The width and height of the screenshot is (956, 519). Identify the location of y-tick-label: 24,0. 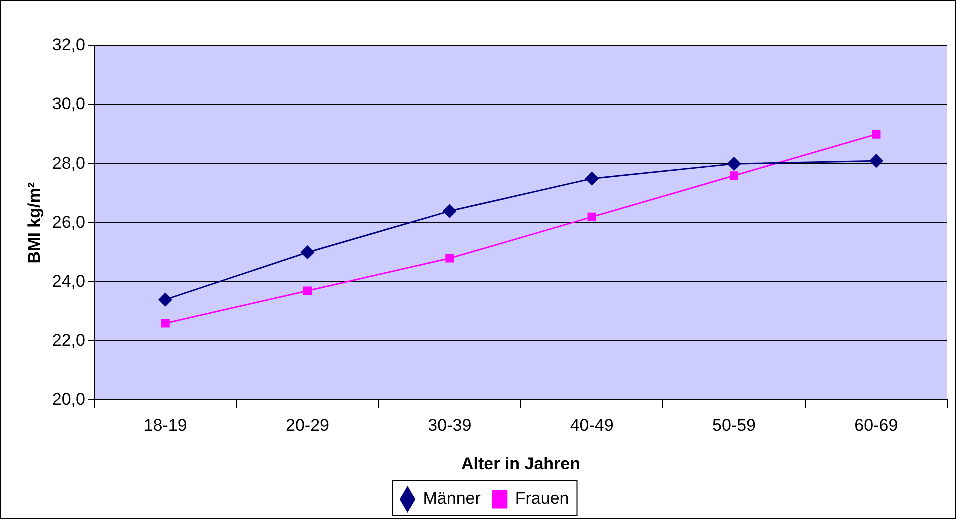
(69, 281).